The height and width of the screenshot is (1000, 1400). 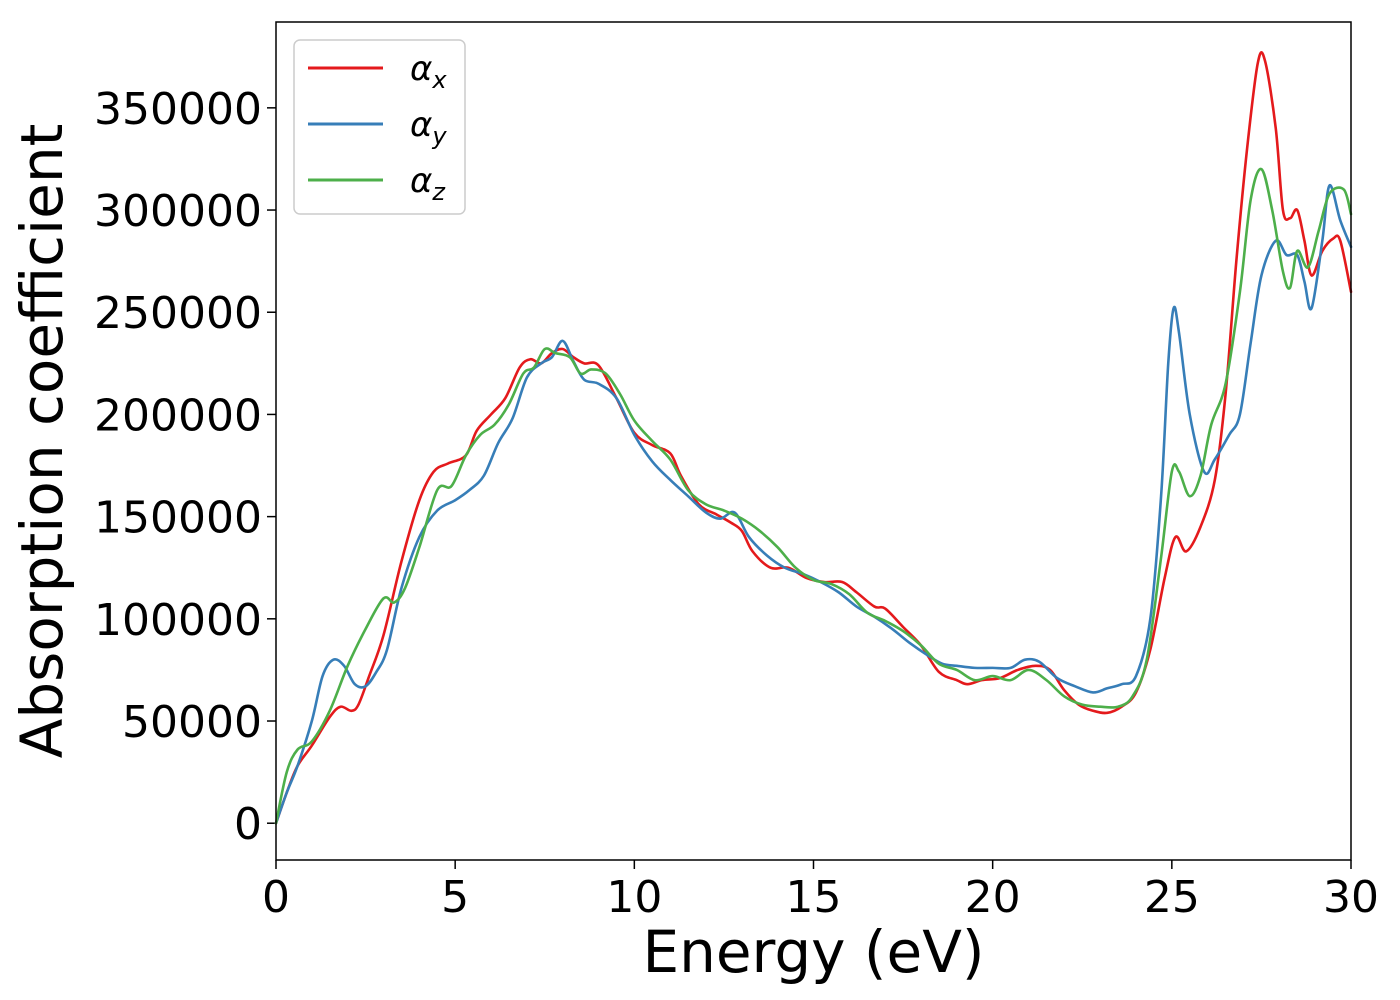 I want to click on y-tick-label: 350000, so click(x=178, y=109).